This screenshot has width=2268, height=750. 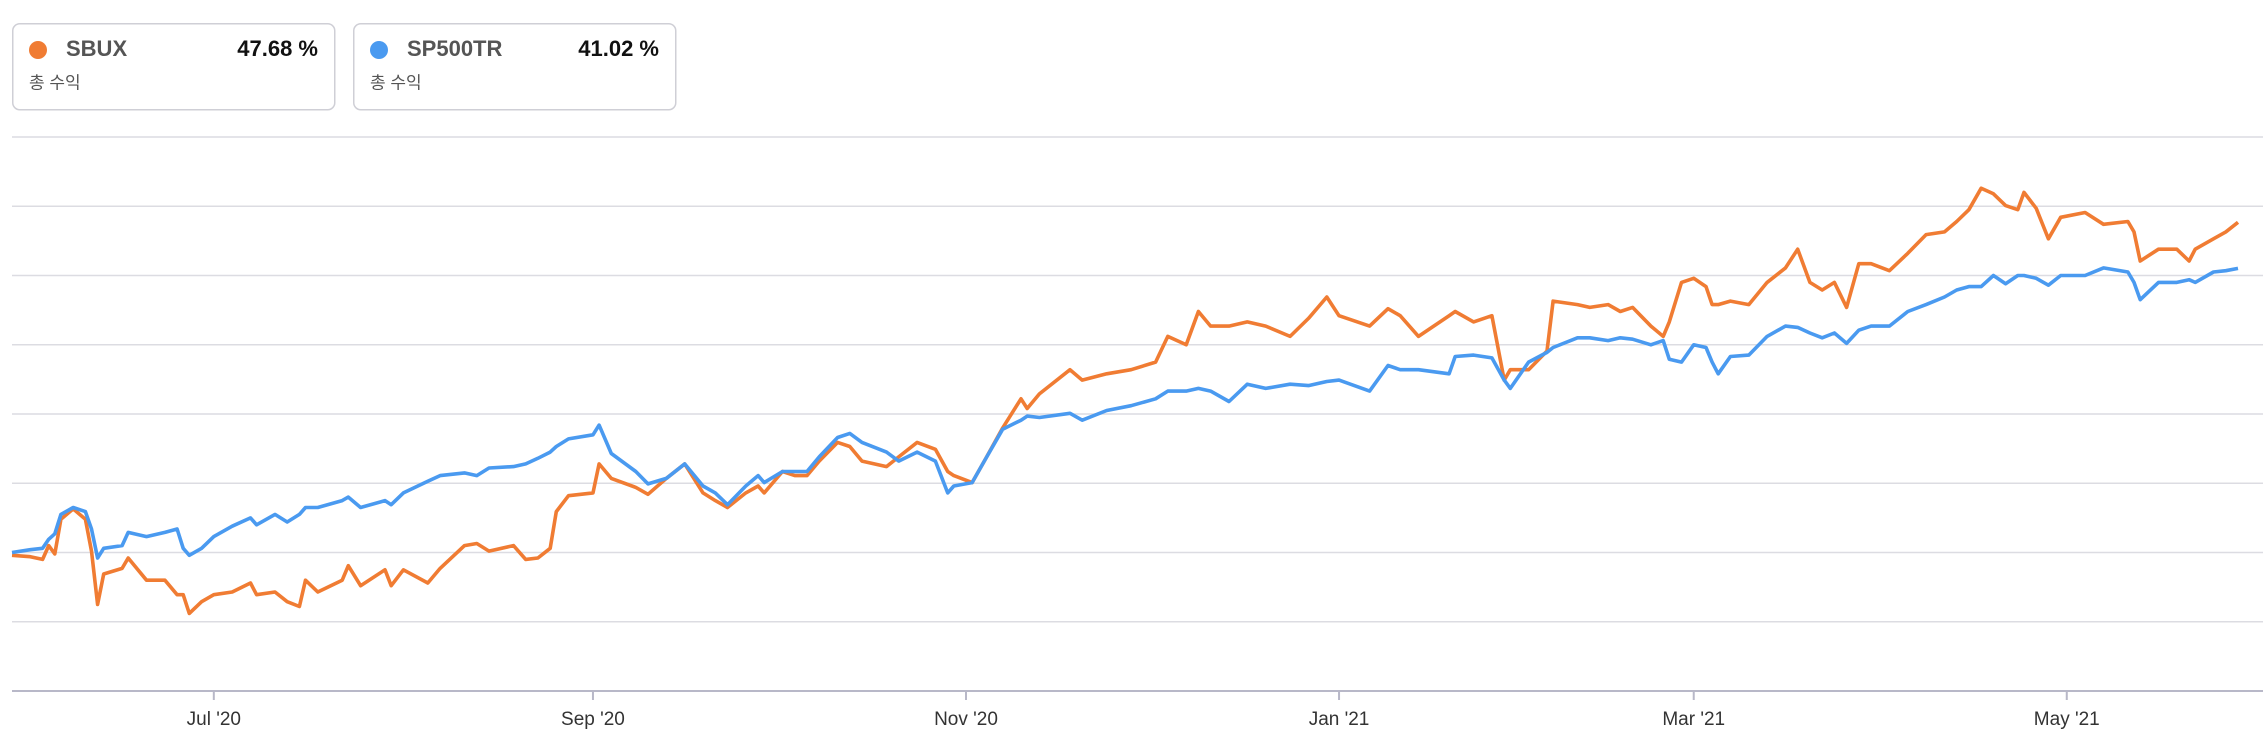 What do you see at coordinates (214, 719) in the screenshot?
I see `x-tick-label: Jul '20` at bounding box center [214, 719].